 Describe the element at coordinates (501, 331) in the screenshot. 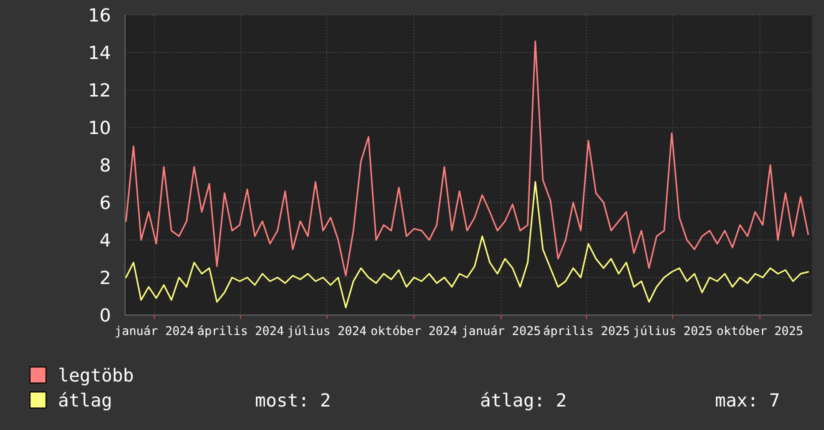

I see `x-tick-label: január 2025` at that location.